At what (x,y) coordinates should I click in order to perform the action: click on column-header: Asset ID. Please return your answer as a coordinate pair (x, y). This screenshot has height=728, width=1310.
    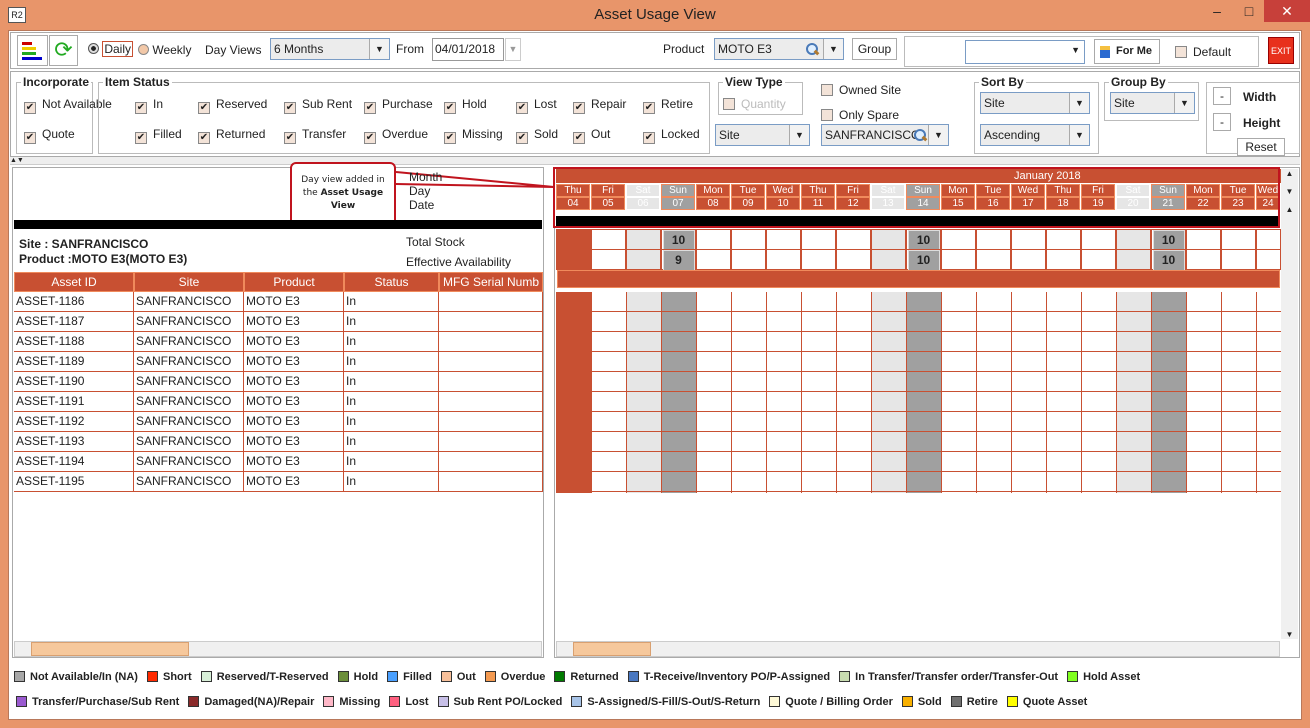
    Looking at the image, I should click on (74, 282).